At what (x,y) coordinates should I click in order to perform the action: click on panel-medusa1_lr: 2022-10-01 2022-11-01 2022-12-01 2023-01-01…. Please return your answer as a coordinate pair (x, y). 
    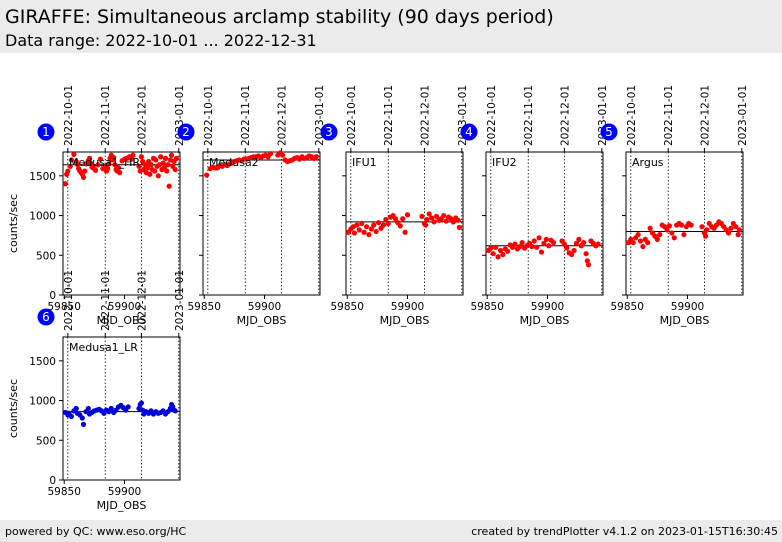
    Looking at the image, I should click on (96, 391).